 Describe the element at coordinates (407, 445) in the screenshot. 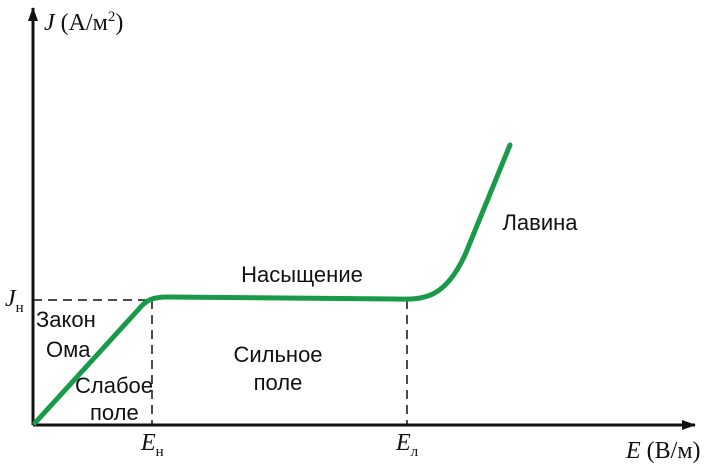

I see `e-aval-label: Eл` at that location.